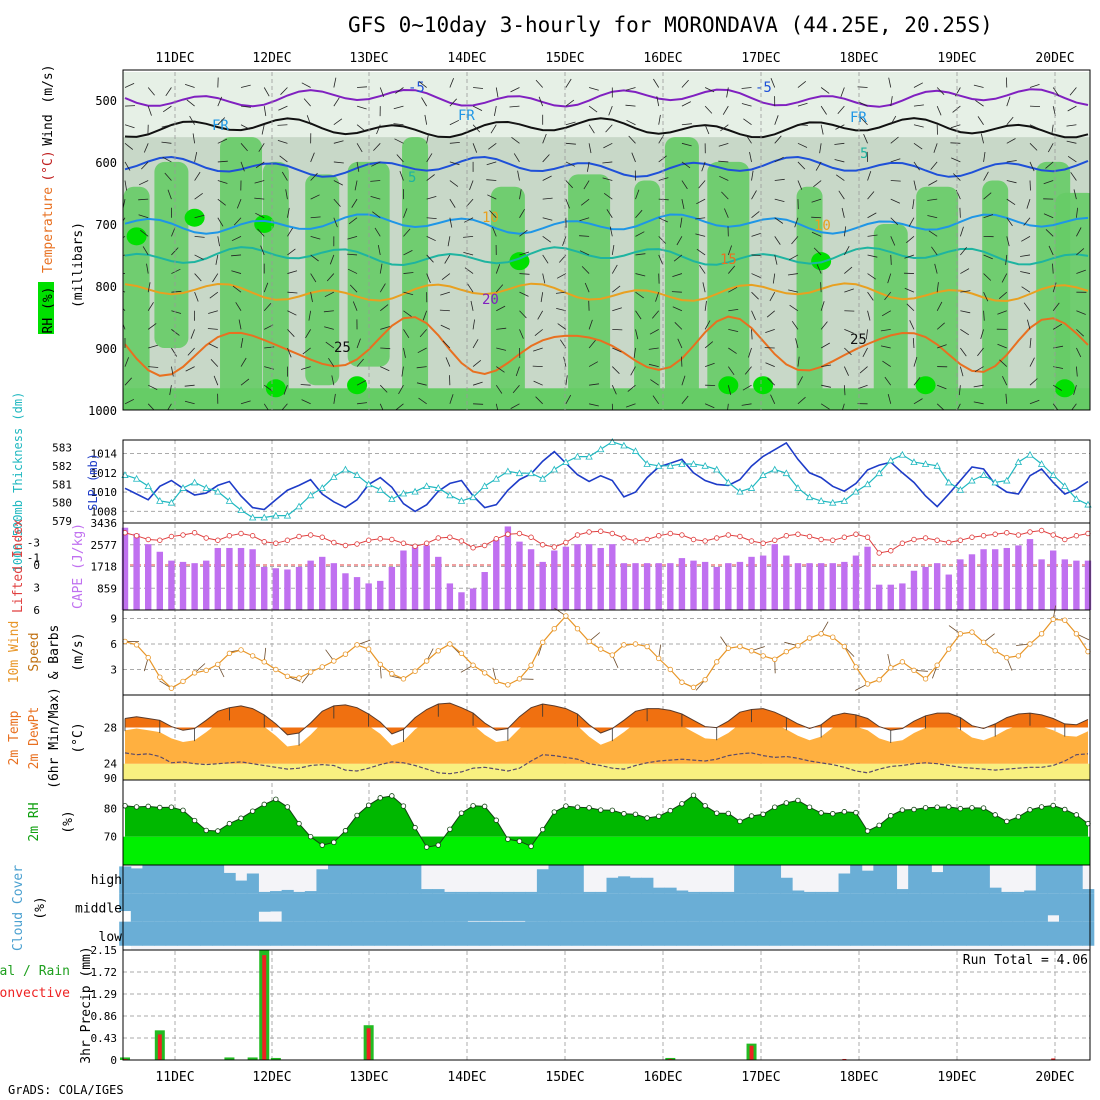 This screenshot has height=1100, width=1100. Describe the element at coordinates (241, 270) in the screenshot. I see `rh-moist-column` at that location.